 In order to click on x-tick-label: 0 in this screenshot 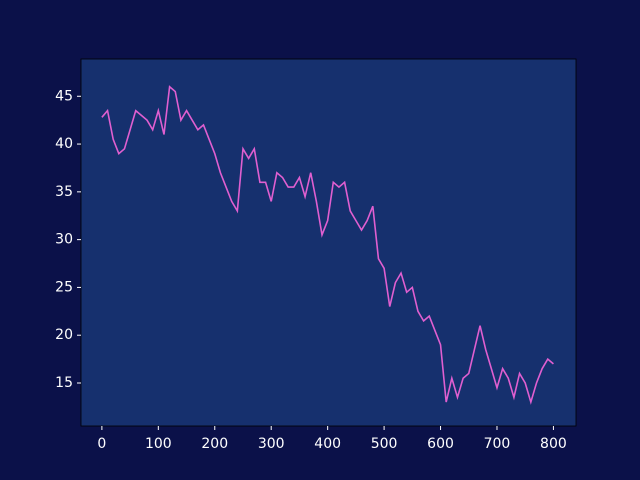, I will do `click(101, 444)`.